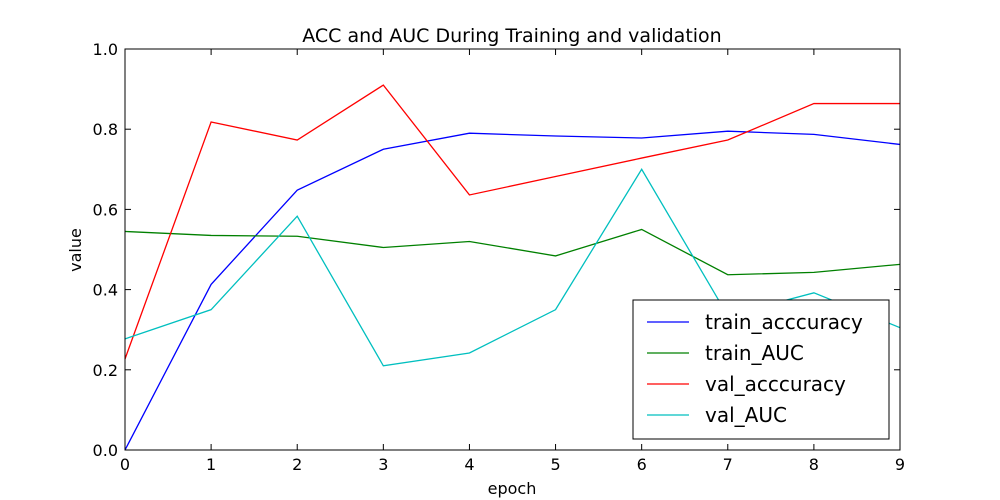 Image resolution: width=1000 pixels, height=500 pixels. Describe the element at coordinates (383, 464) in the screenshot. I see `x-tick-label: 3` at that location.